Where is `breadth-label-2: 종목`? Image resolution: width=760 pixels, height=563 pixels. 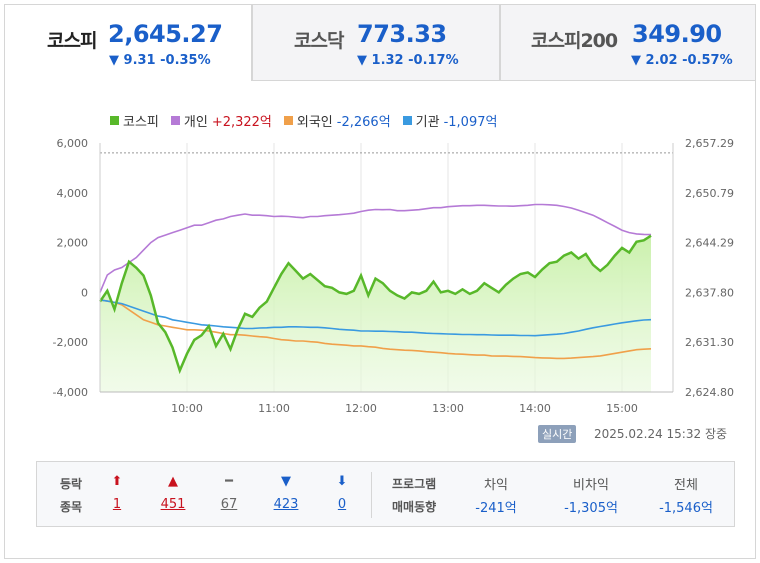 breadth-label-2: 종목 is located at coordinates (71, 507).